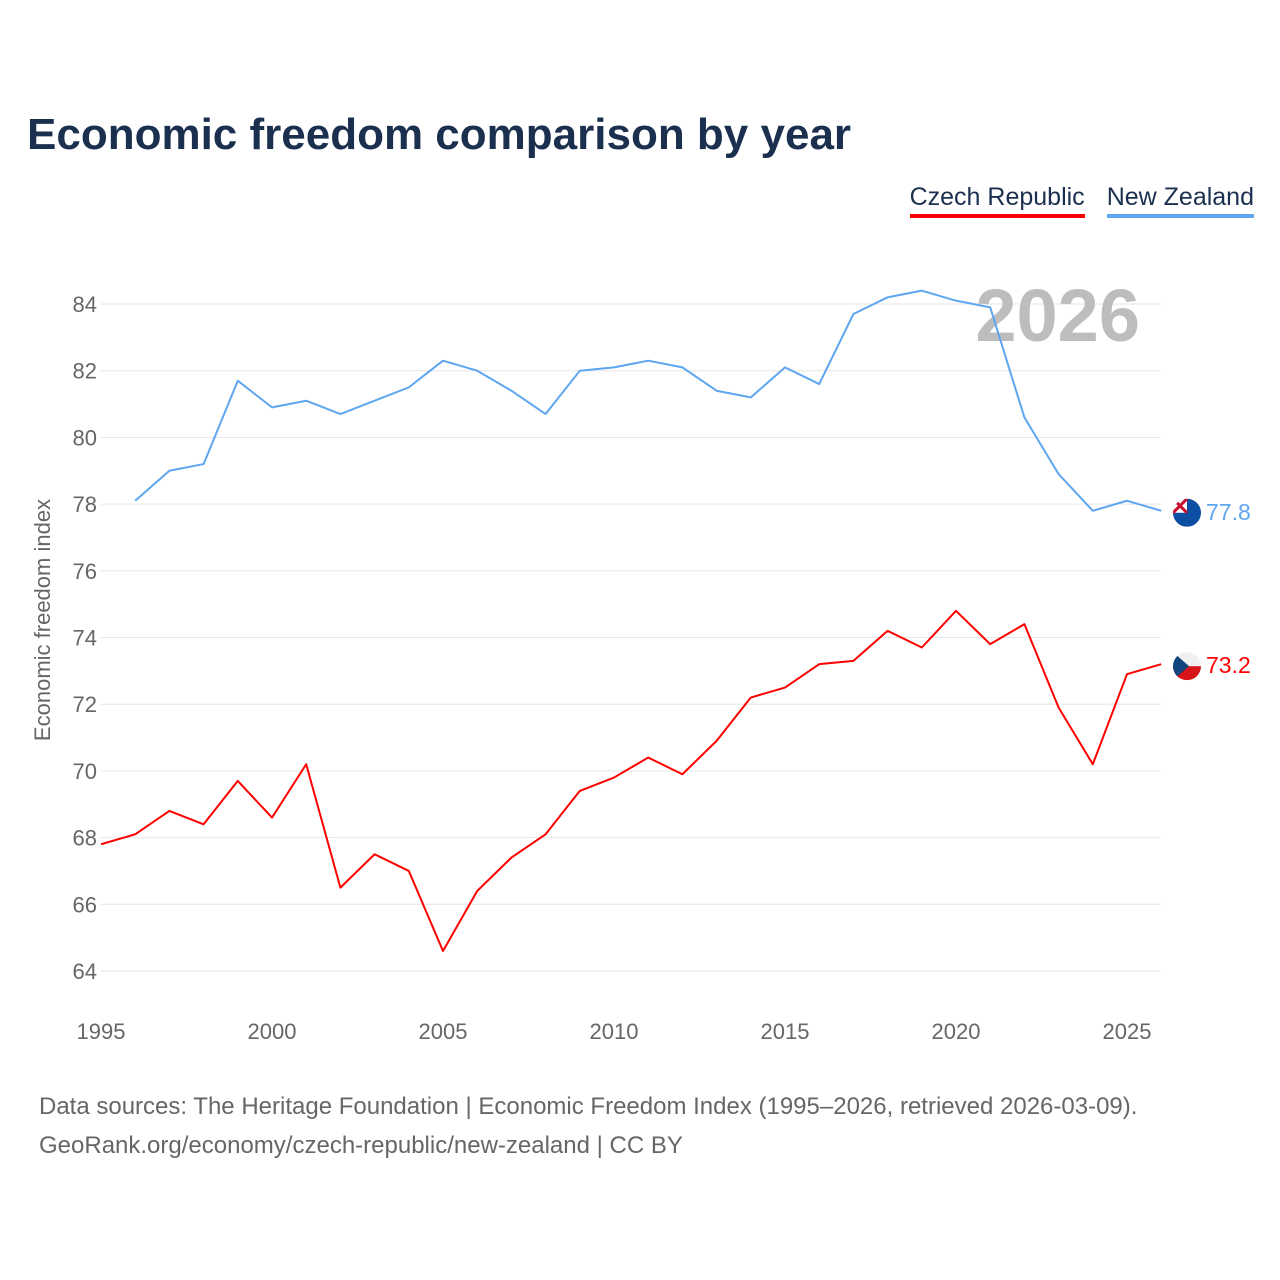 This screenshot has width=1280, height=1280. Describe the element at coordinates (85, 304) in the screenshot. I see `y-tick-label: 84` at that location.